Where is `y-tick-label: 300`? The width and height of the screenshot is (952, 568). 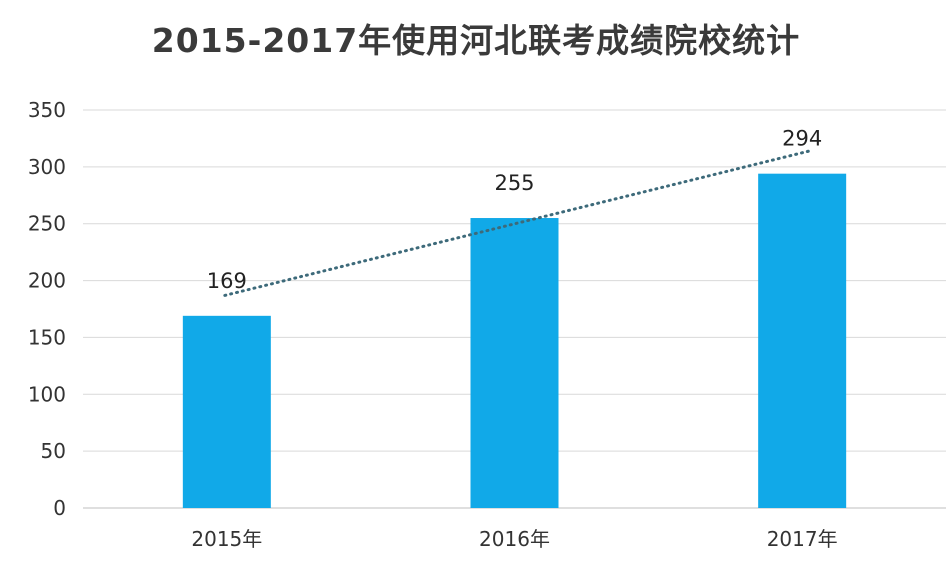
y-tick-label: 300 is located at coordinates (47, 167).